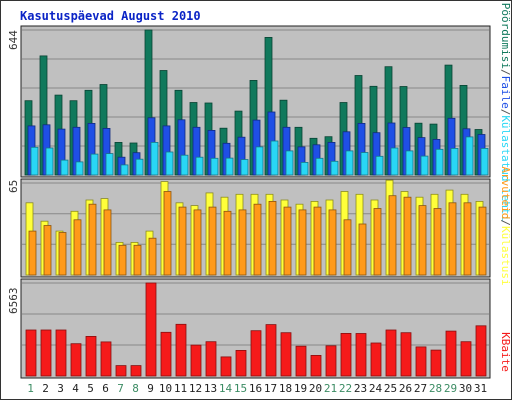 The image size is (512, 400). What do you see at coordinates (420, 388) in the screenshot?
I see `day-label-27: 27` at bounding box center [420, 388].